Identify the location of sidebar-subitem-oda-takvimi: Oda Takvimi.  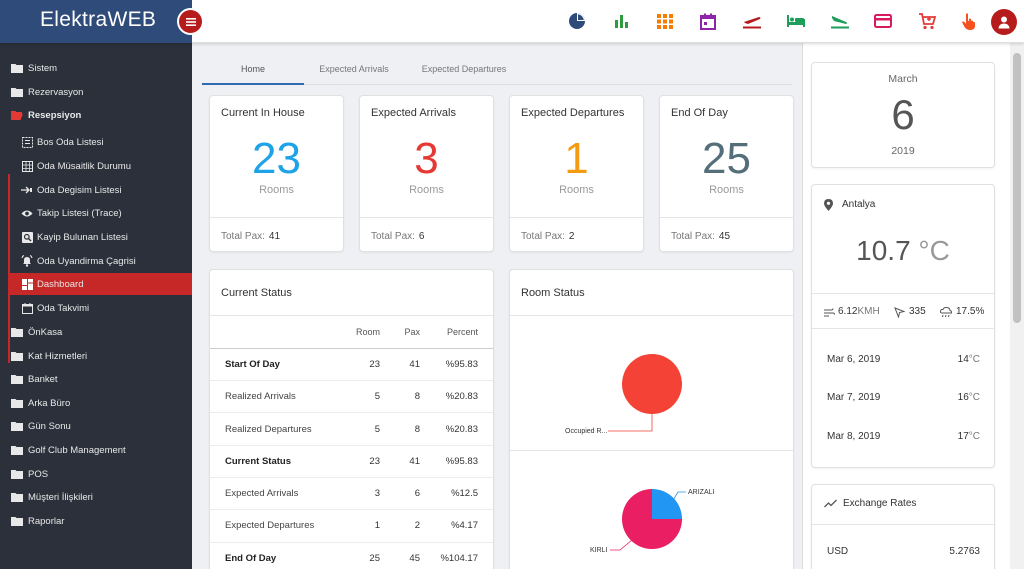
(100, 308).